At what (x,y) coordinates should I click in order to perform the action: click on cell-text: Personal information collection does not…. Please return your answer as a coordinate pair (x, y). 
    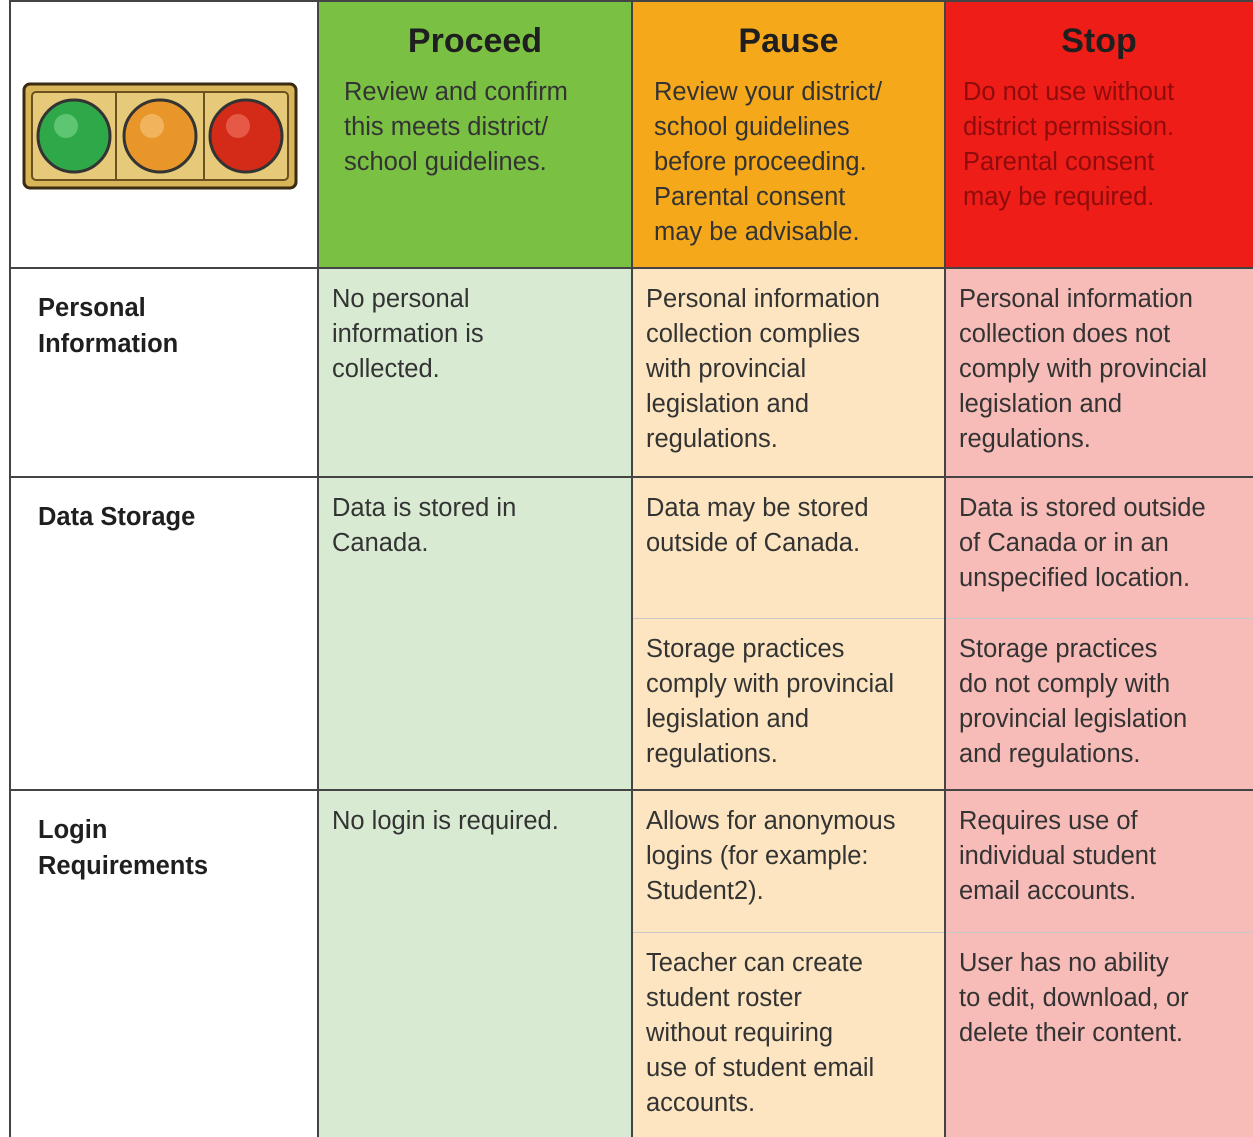
    Looking at the image, I should click on (1083, 369).